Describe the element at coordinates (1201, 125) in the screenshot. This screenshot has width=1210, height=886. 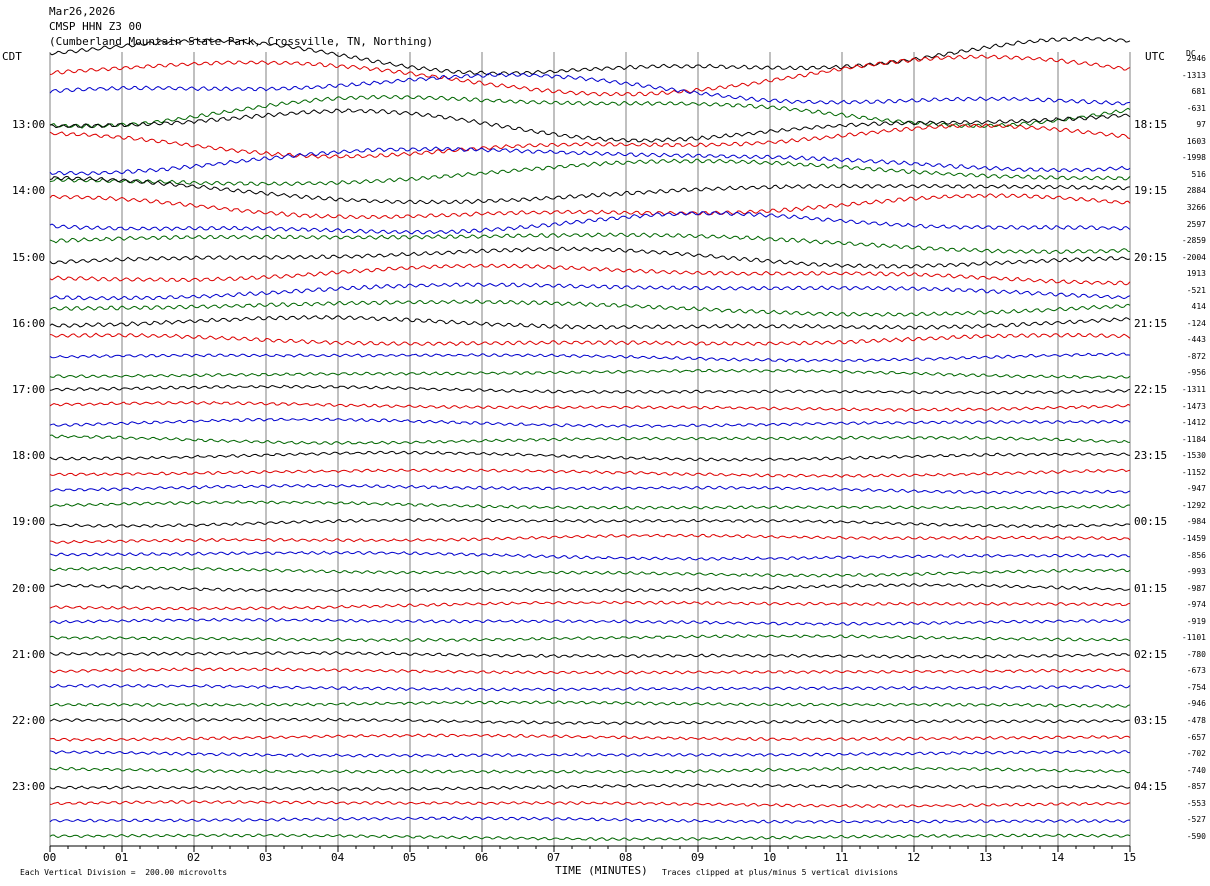
I see `dc-offset-value: 97` at that location.